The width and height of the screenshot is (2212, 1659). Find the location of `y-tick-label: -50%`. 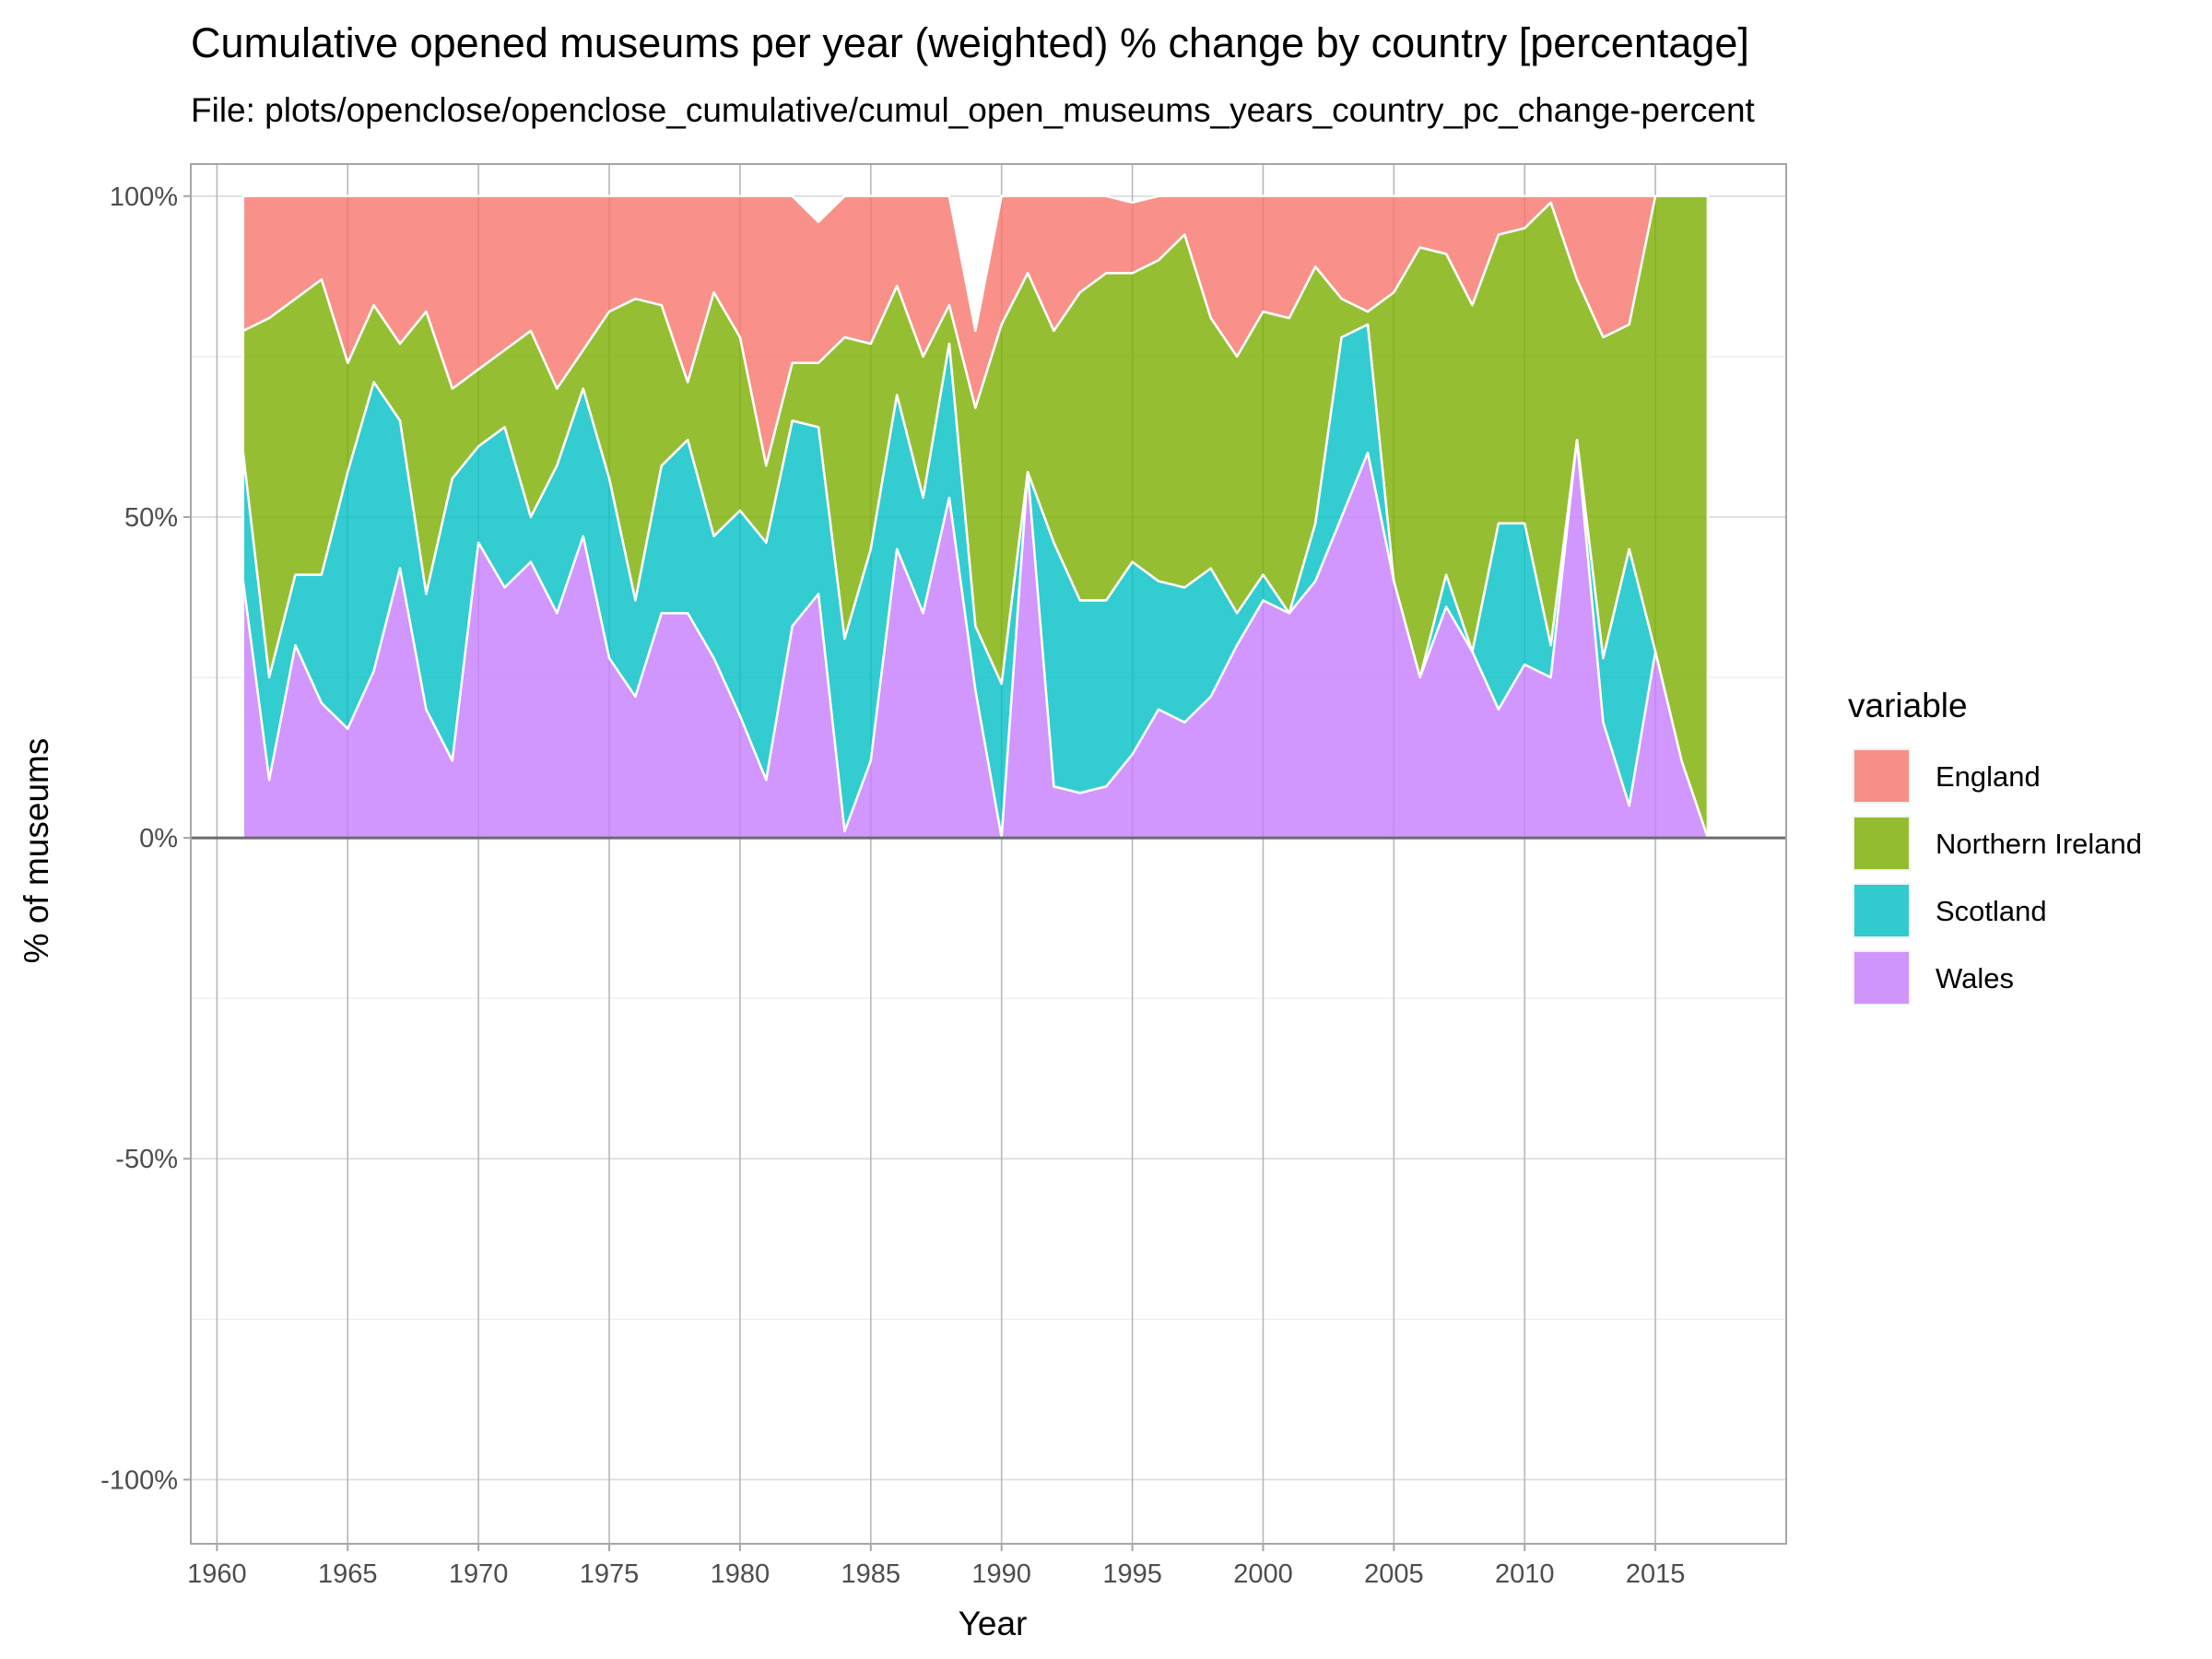

y-tick-label: -50% is located at coordinates (146, 1159).